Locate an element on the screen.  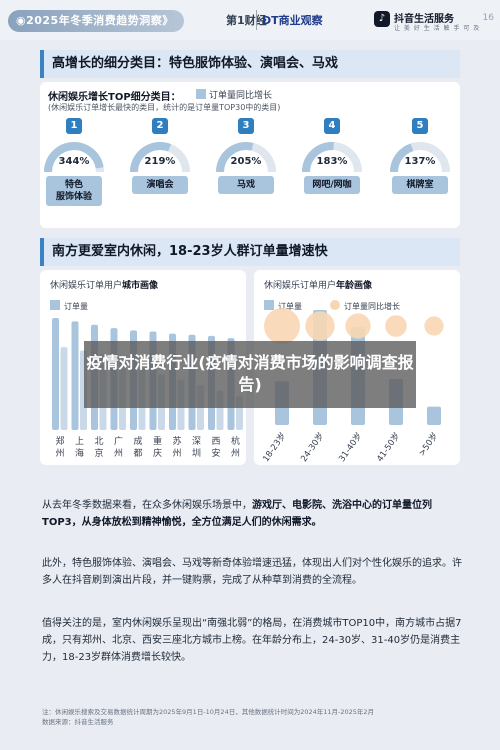
growth-percent: 344% is located at coordinates (74, 161).